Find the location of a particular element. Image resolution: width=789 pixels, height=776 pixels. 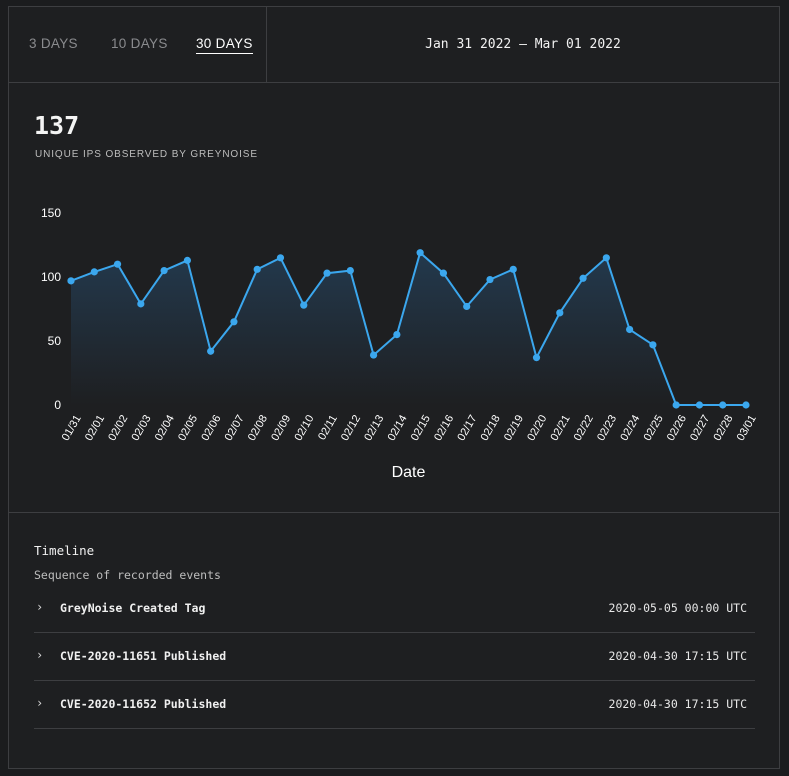

x-tick-label: 02/26 is located at coordinates (677, 428).